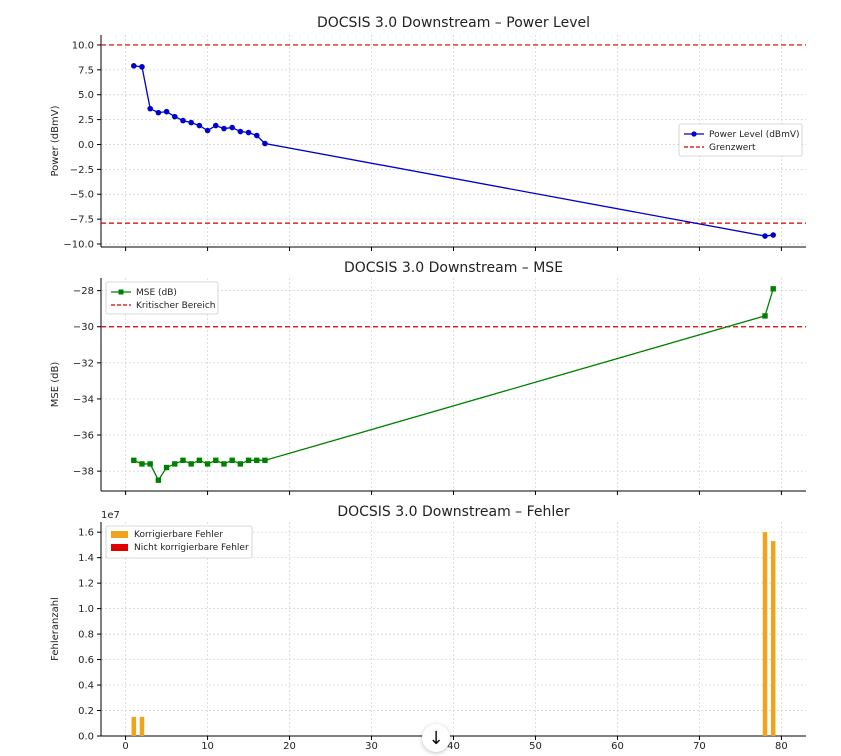 The image size is (841, 756). I want to click on y-tick-label: −2.5, so click(82, 170).